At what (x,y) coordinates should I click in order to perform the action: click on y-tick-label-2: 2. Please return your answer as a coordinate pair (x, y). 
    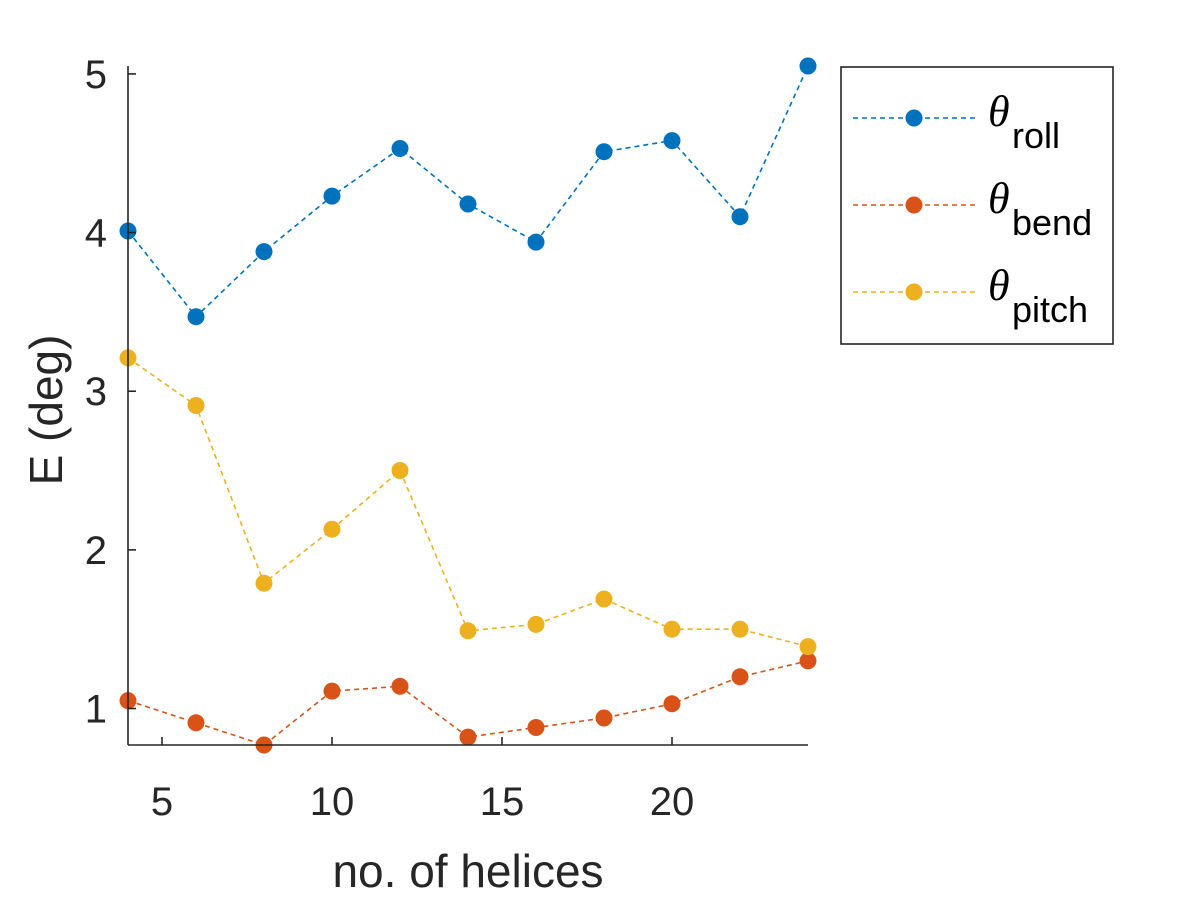
    Looking at the image, I should click on (96, 551).